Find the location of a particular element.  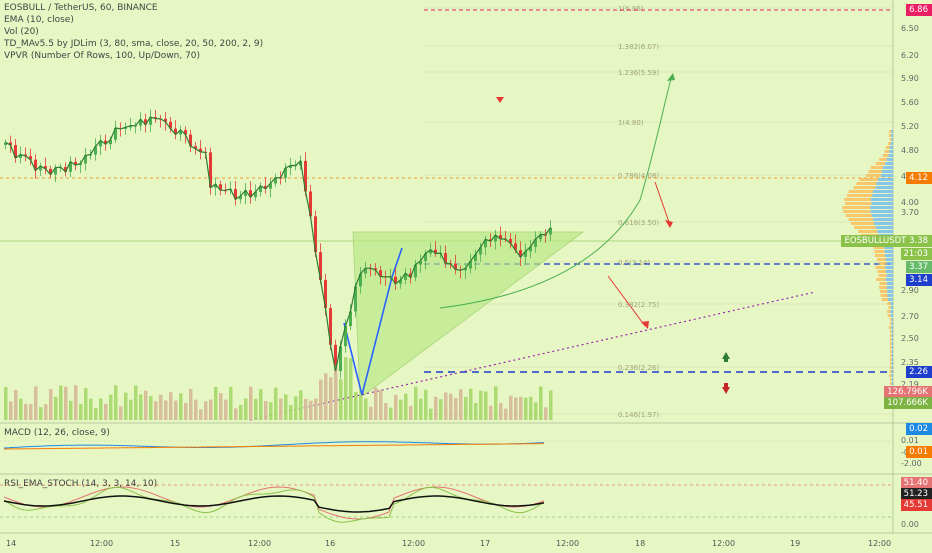

price-tag: 107.666K is located at coordinates (908, 403).